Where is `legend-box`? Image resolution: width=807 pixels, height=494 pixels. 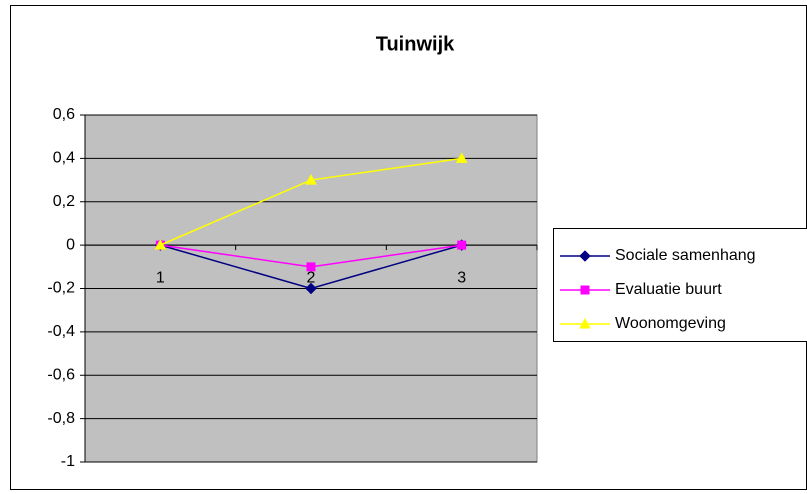
legend-box is located at coordinates (680, 285).